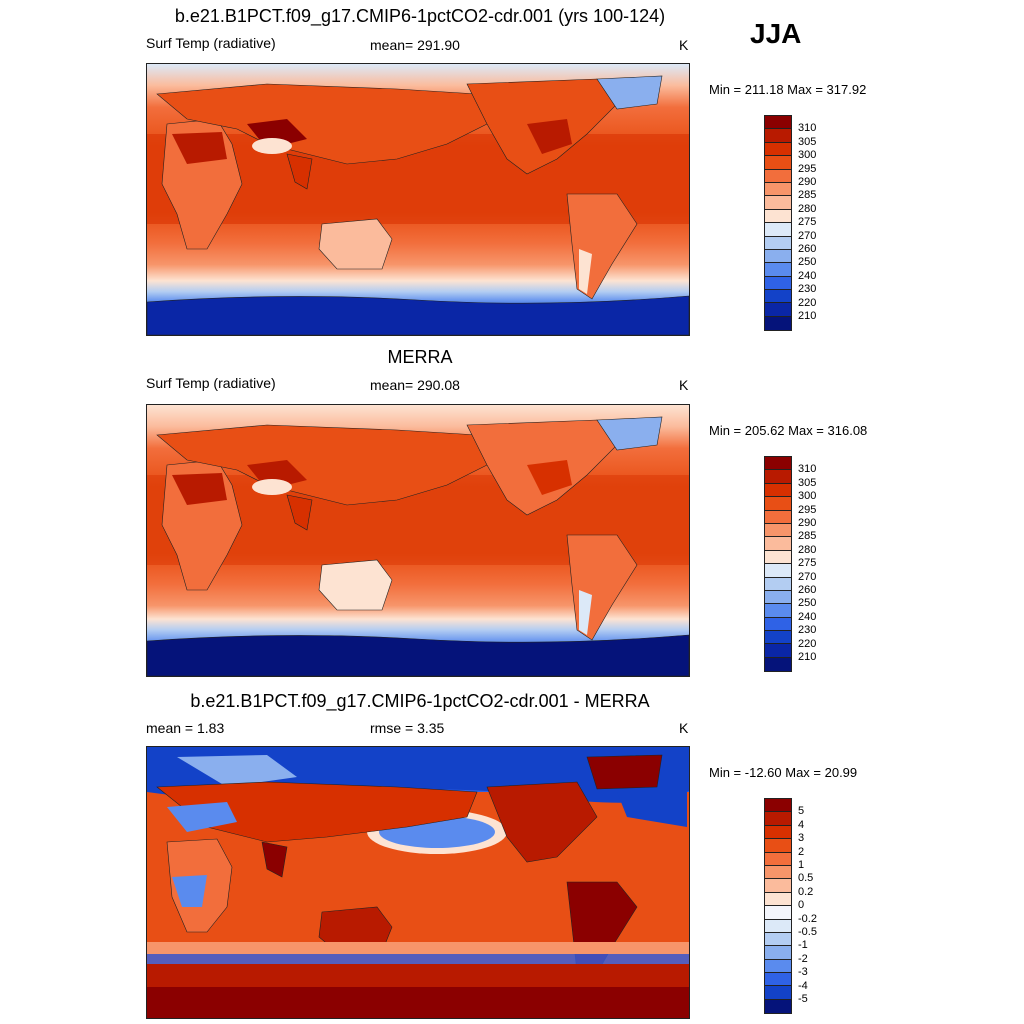  I want to click on panel-2-units-label: K, so click(684, 385).